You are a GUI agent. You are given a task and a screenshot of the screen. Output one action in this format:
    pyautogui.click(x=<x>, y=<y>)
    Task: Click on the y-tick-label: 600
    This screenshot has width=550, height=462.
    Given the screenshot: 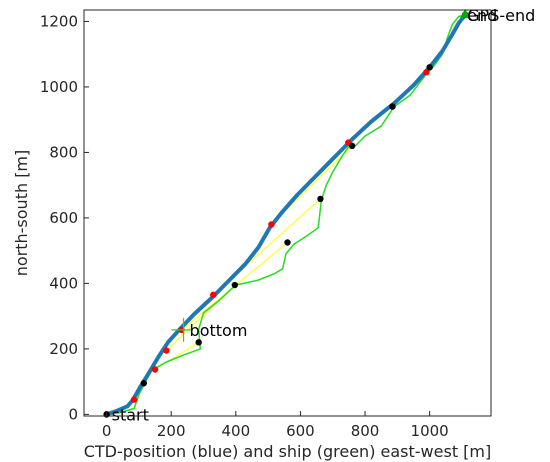 What is the action you would take?
    pyautogui.click(x=63, y=218)
    